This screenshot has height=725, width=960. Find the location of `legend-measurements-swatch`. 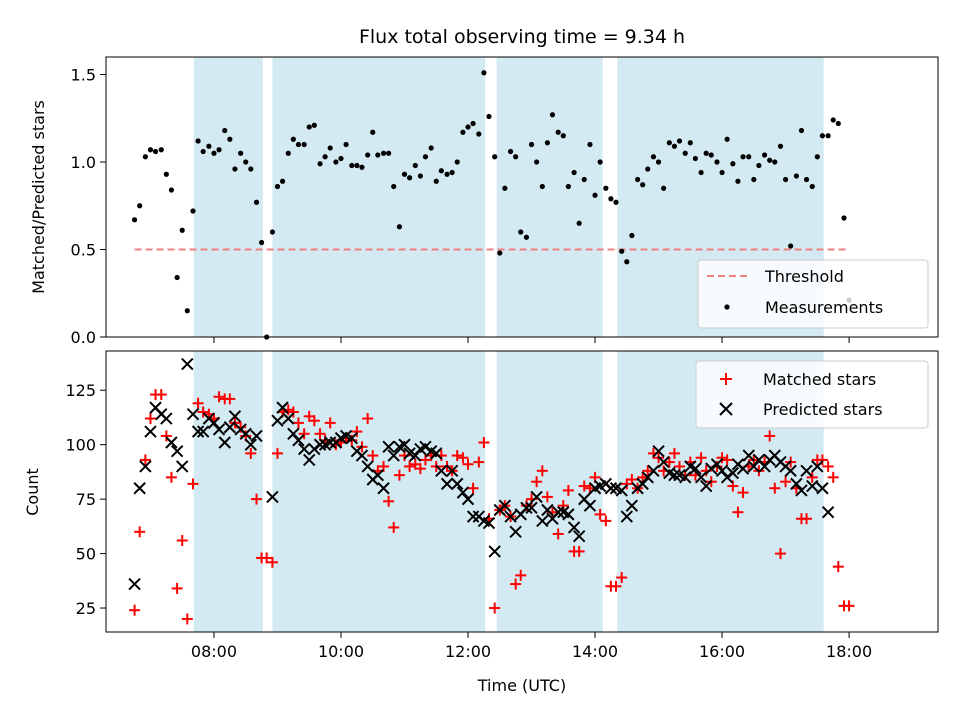

legend-measurements-swatch is located at coordinates (727, 307).